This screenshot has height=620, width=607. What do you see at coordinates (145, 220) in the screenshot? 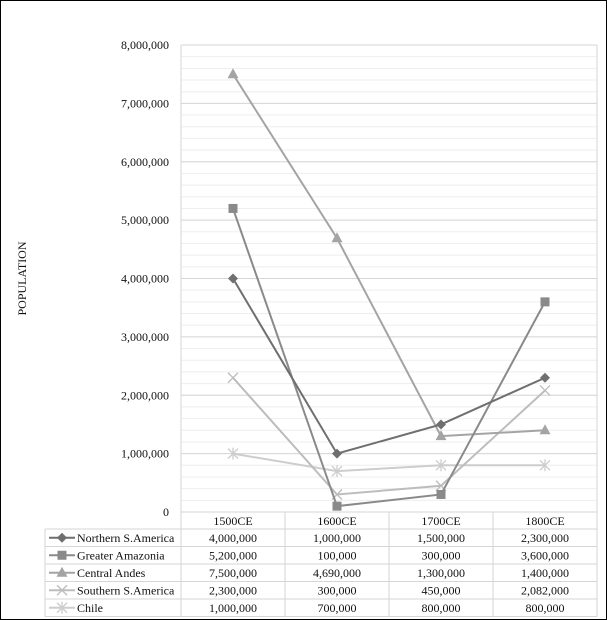
I see `y-tick-label: 5,000,000` at bounding box center [145, 220].